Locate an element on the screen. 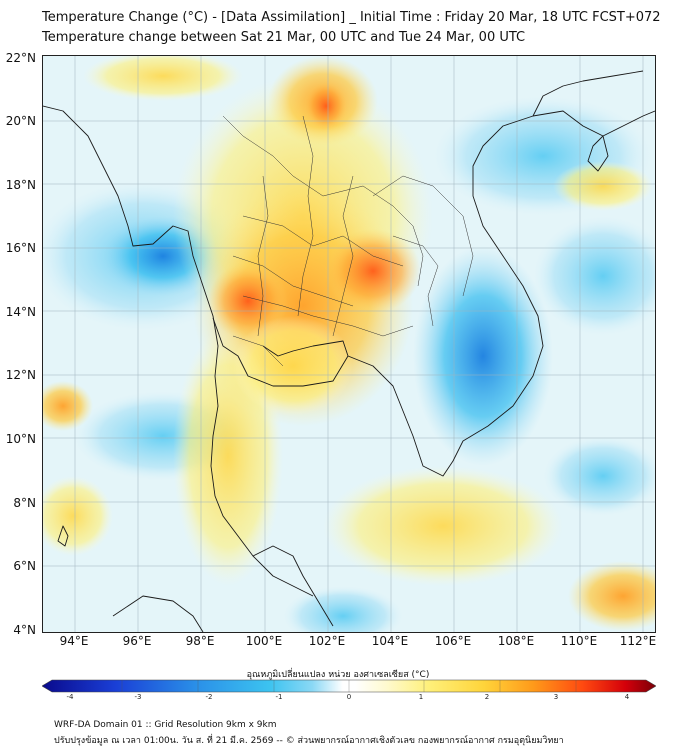 This screenshot has width=676, height=756. colorbar-tick: -3 is located at coordinates (138, 697).